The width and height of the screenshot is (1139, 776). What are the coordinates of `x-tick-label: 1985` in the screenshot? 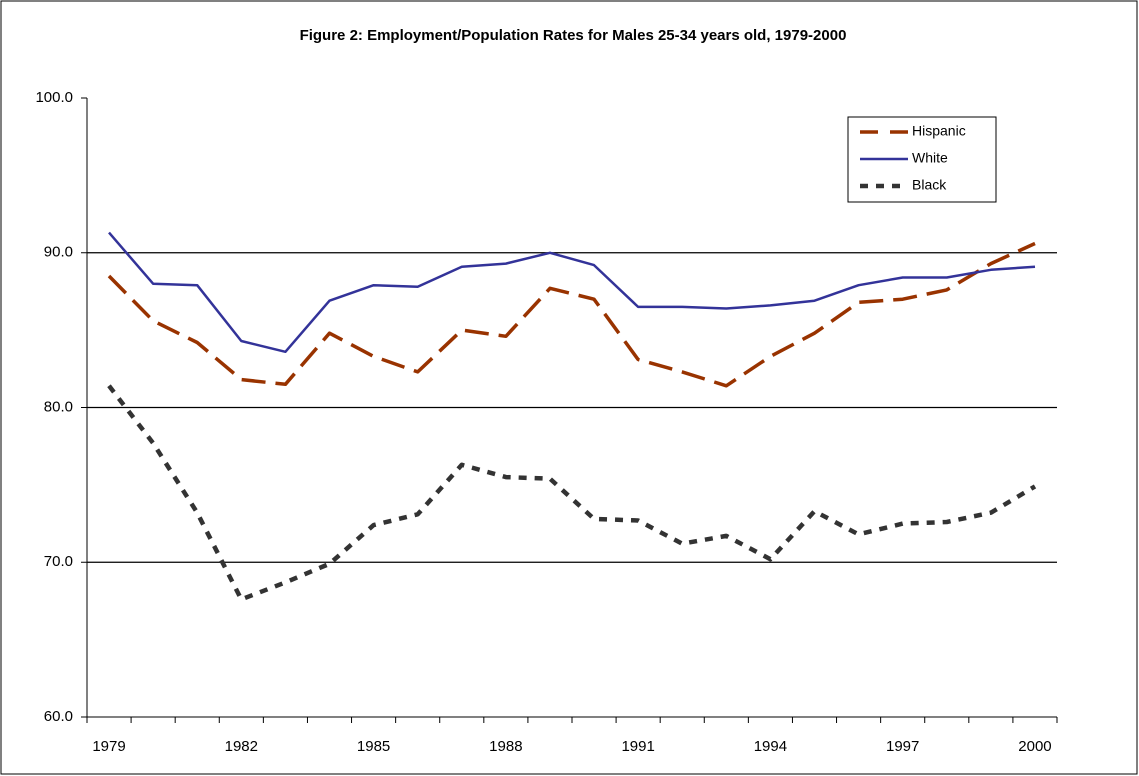 It's located at (373, 746).